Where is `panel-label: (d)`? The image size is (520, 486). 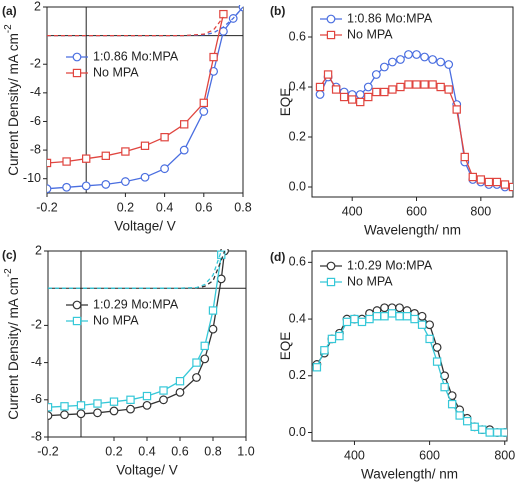
panel-label: (d) is located at coordinates (277, 257).